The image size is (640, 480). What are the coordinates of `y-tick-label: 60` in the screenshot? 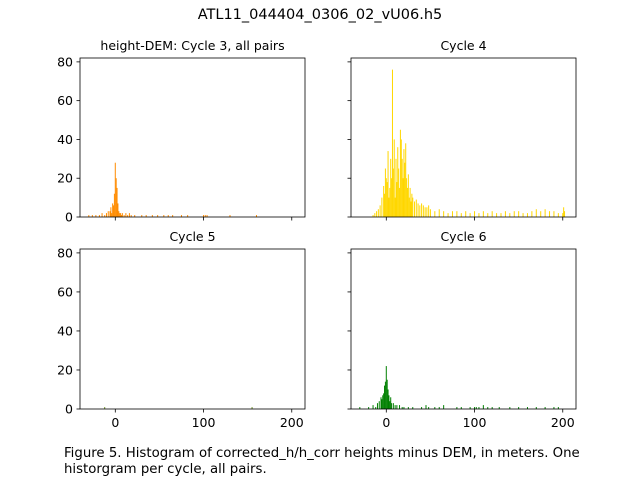 It's located at (65, 100).